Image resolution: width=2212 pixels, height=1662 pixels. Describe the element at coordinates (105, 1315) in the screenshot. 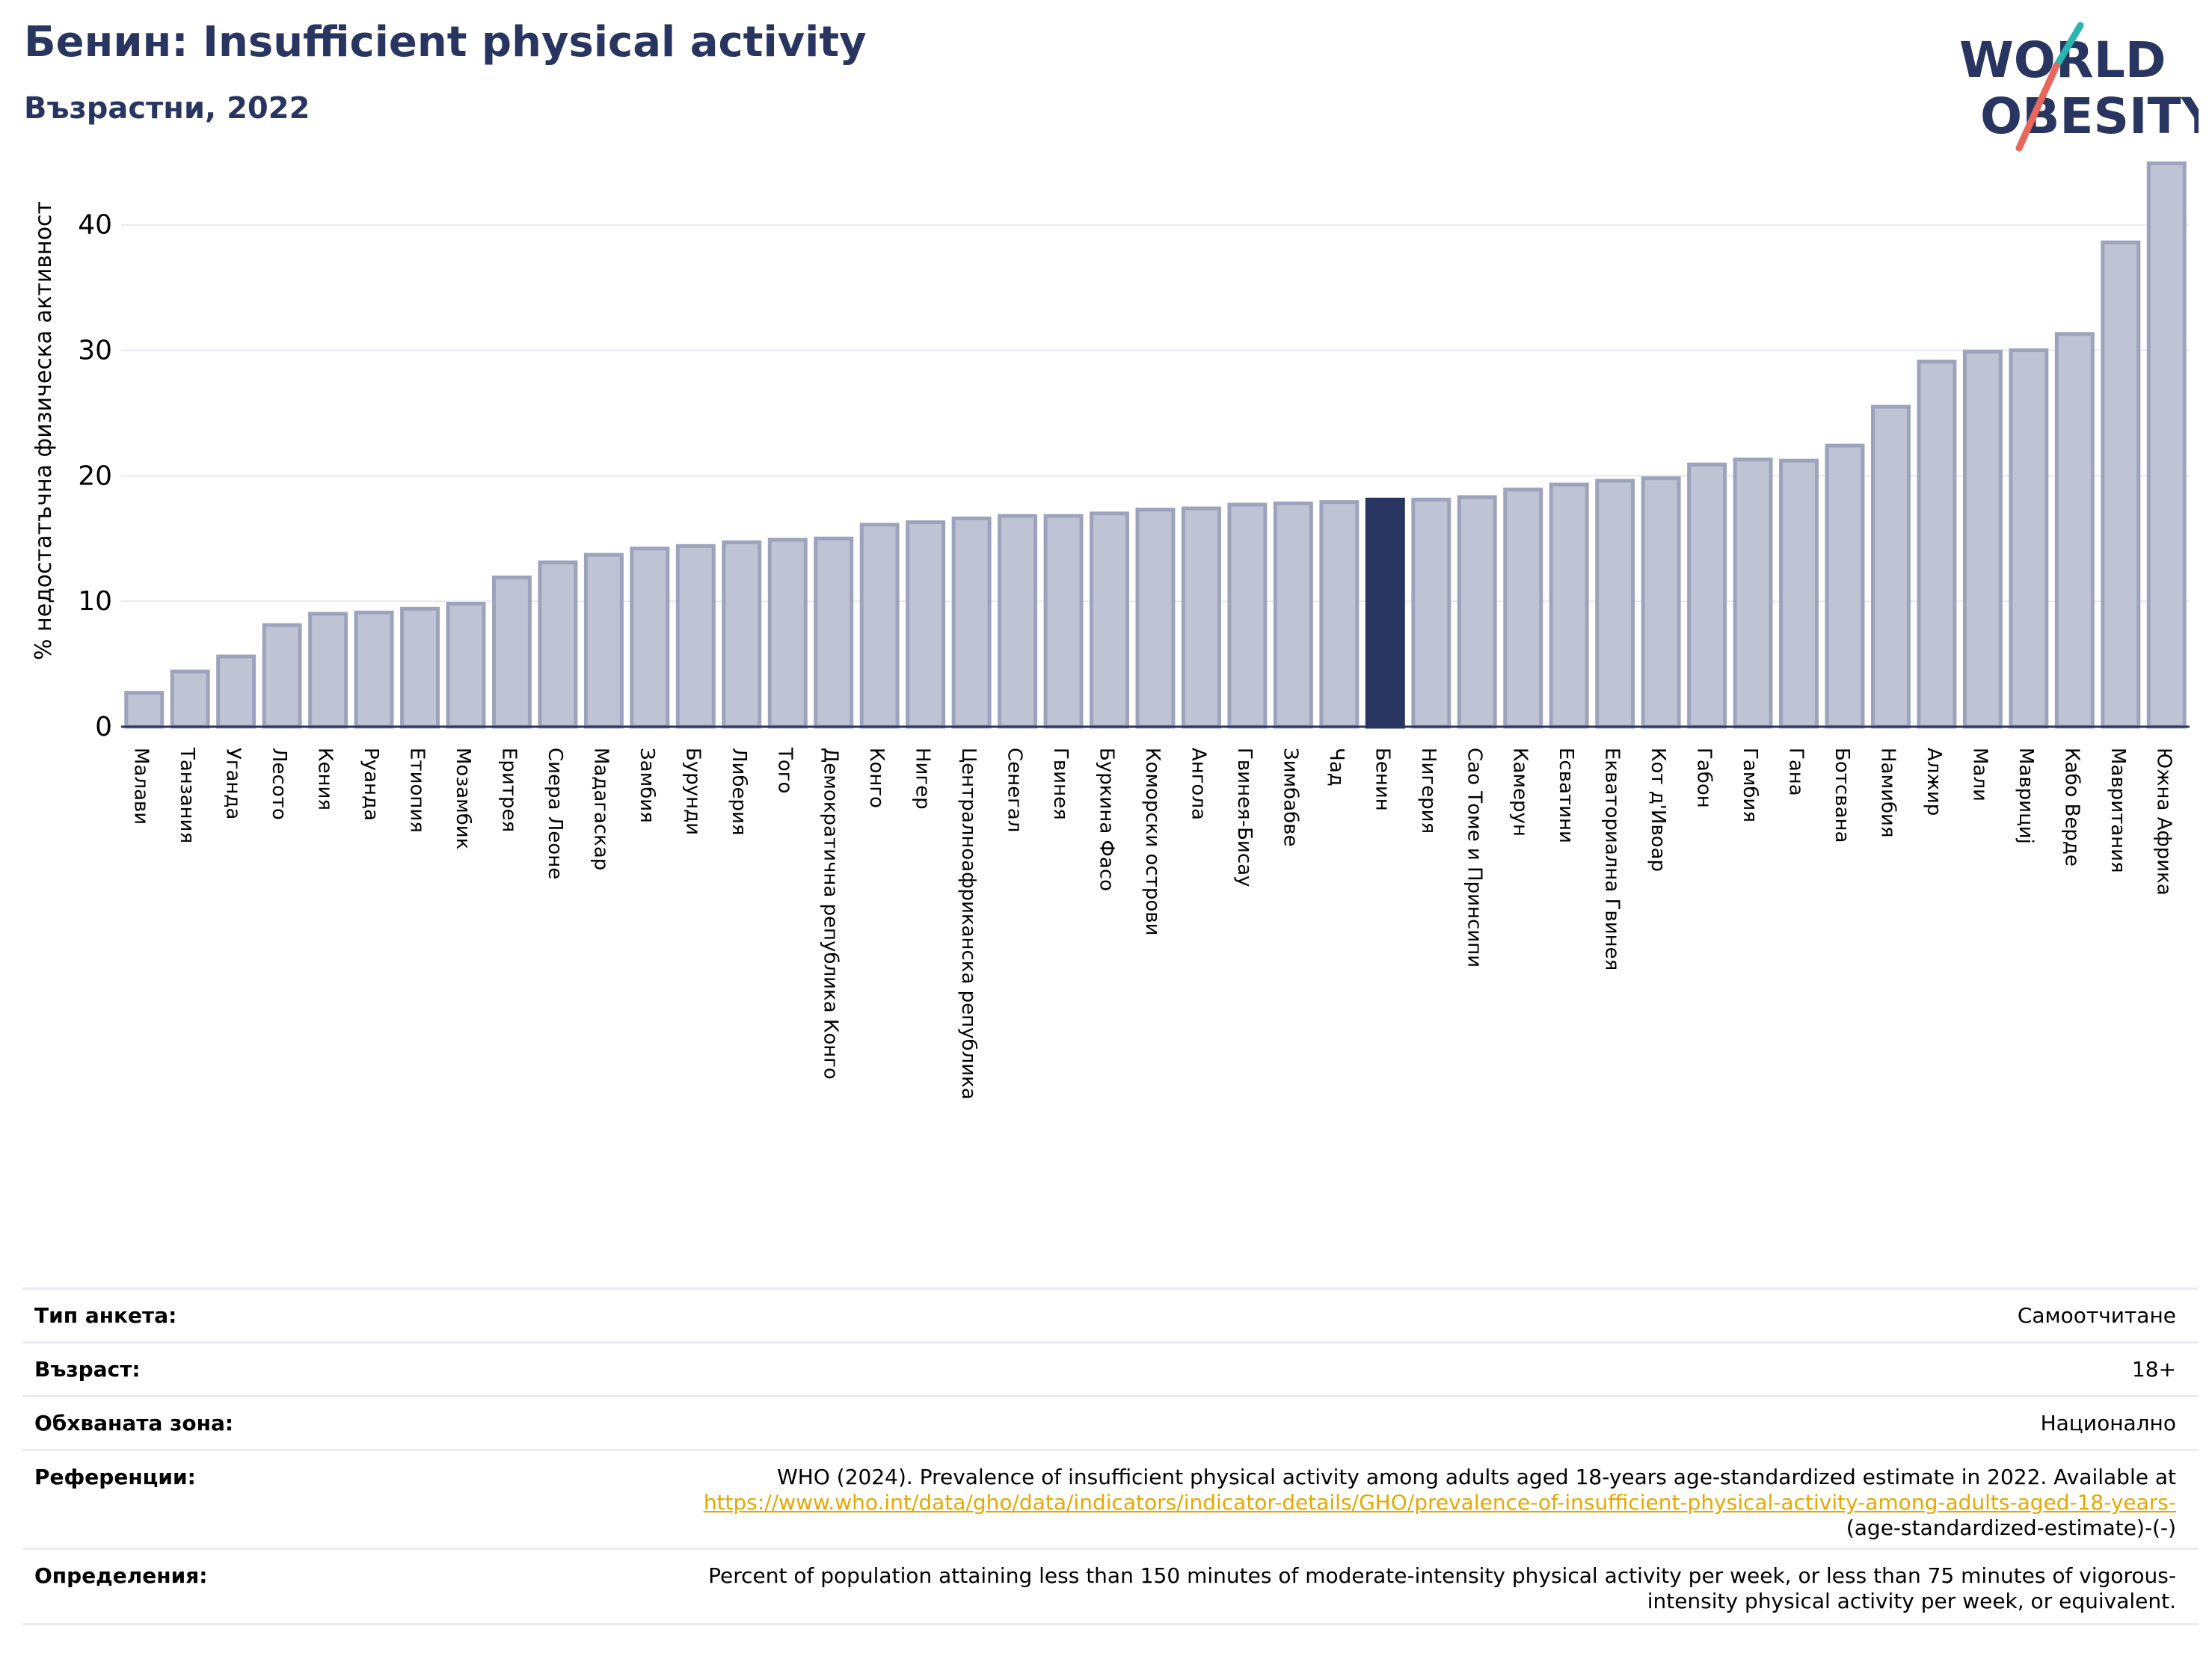

I see `survey-label: Тип анкета:` at that location.